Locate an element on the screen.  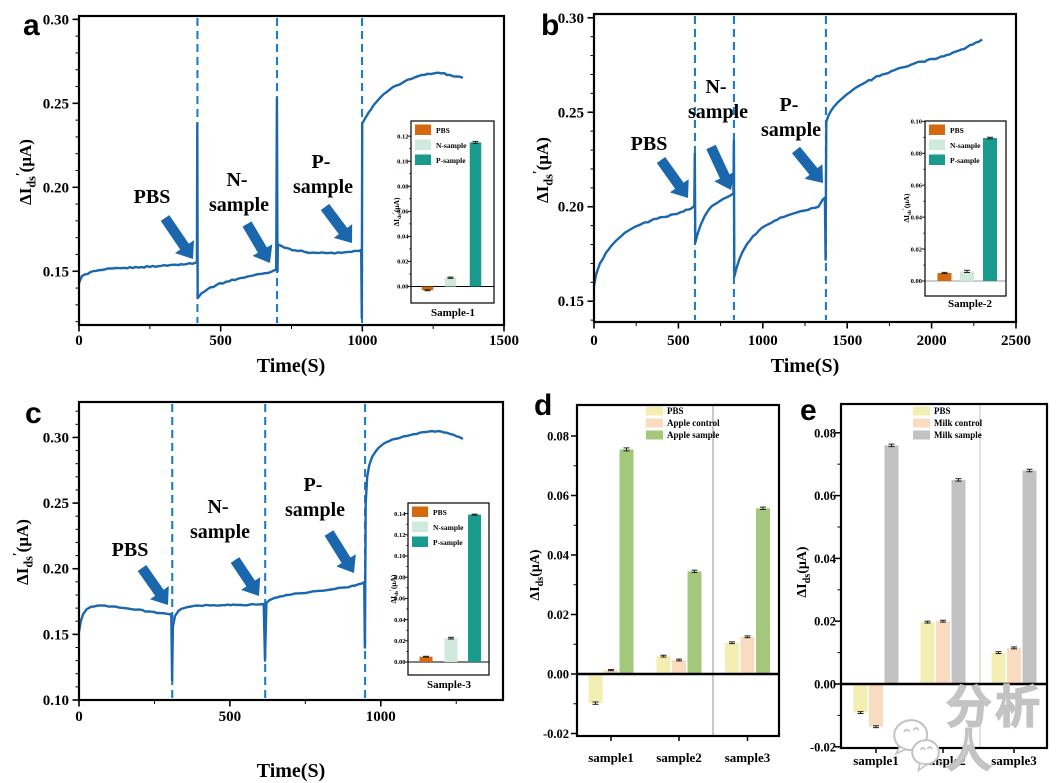
y-tick-label: 0.06 is located at coordinates (558, 496).